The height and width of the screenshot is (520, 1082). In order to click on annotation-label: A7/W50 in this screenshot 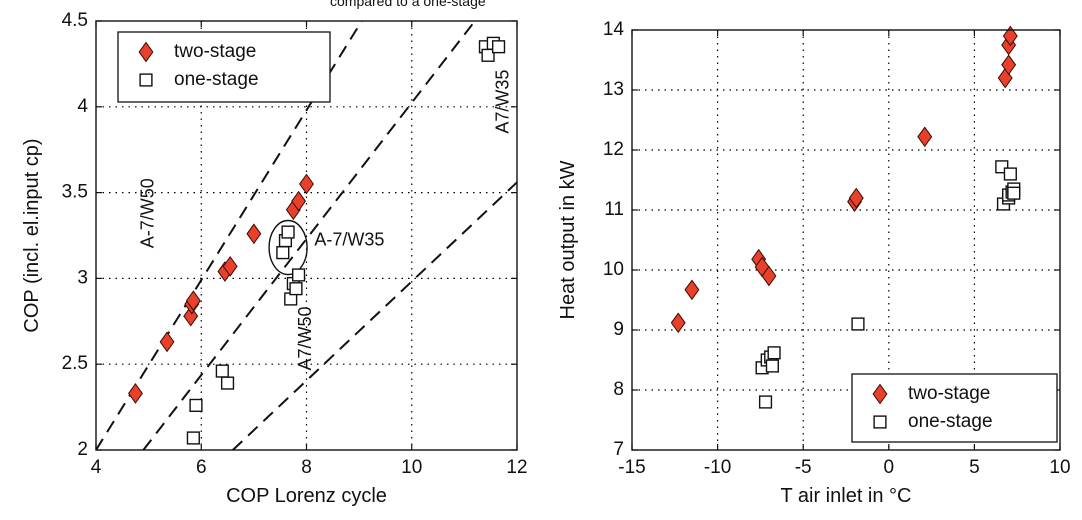, I will do `click(305, 338)`.